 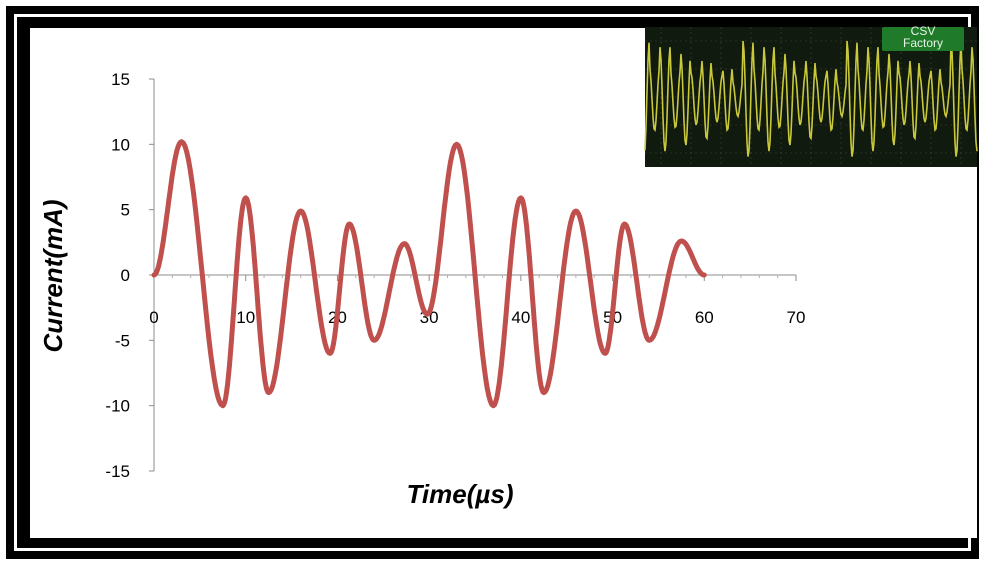 What do you see at coordinates (704, 317) in the screenshot?
I see `x-tick-label: 60` at bounding box center [704, 317].